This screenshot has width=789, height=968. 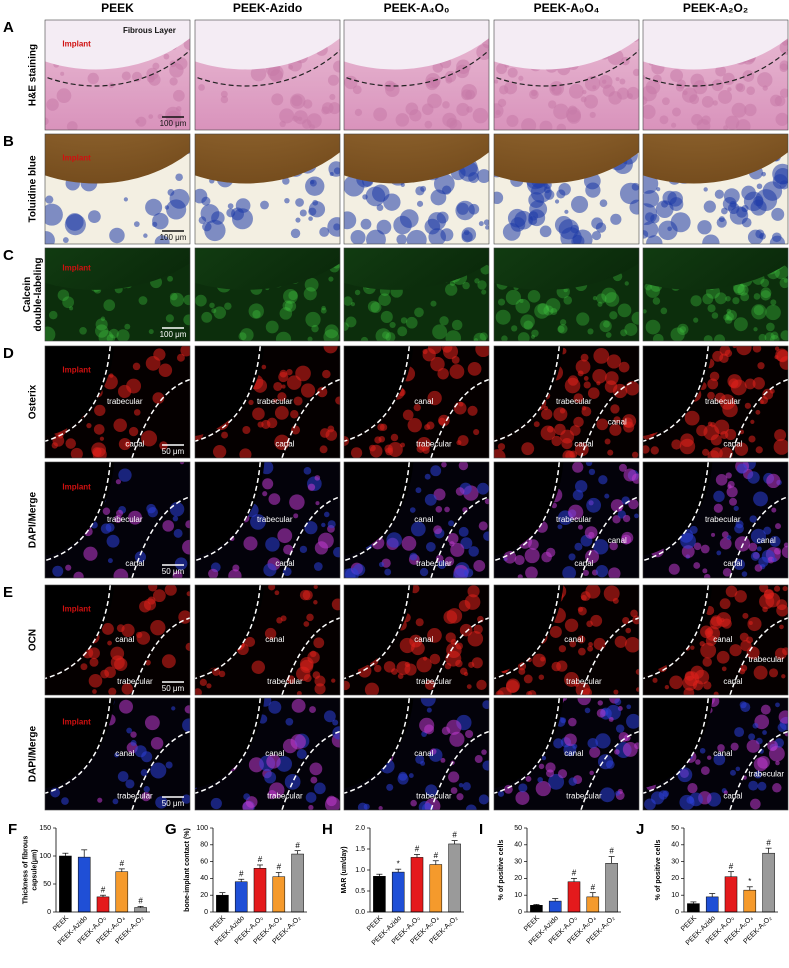 I want to click on panel-letter: H, so click(x=327, y=829).